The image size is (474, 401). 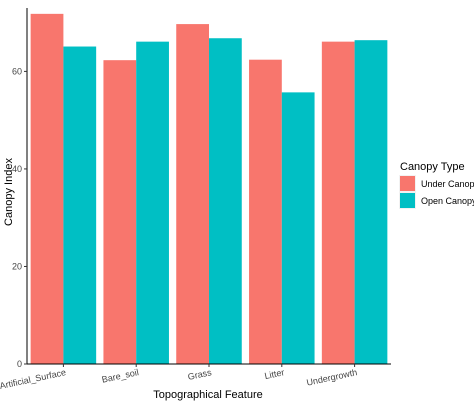 What do you see at coordinates (207, 395) in the screenshot?
I see `x-axis-title: Topographical Feature` at bounding box center [207, 395].